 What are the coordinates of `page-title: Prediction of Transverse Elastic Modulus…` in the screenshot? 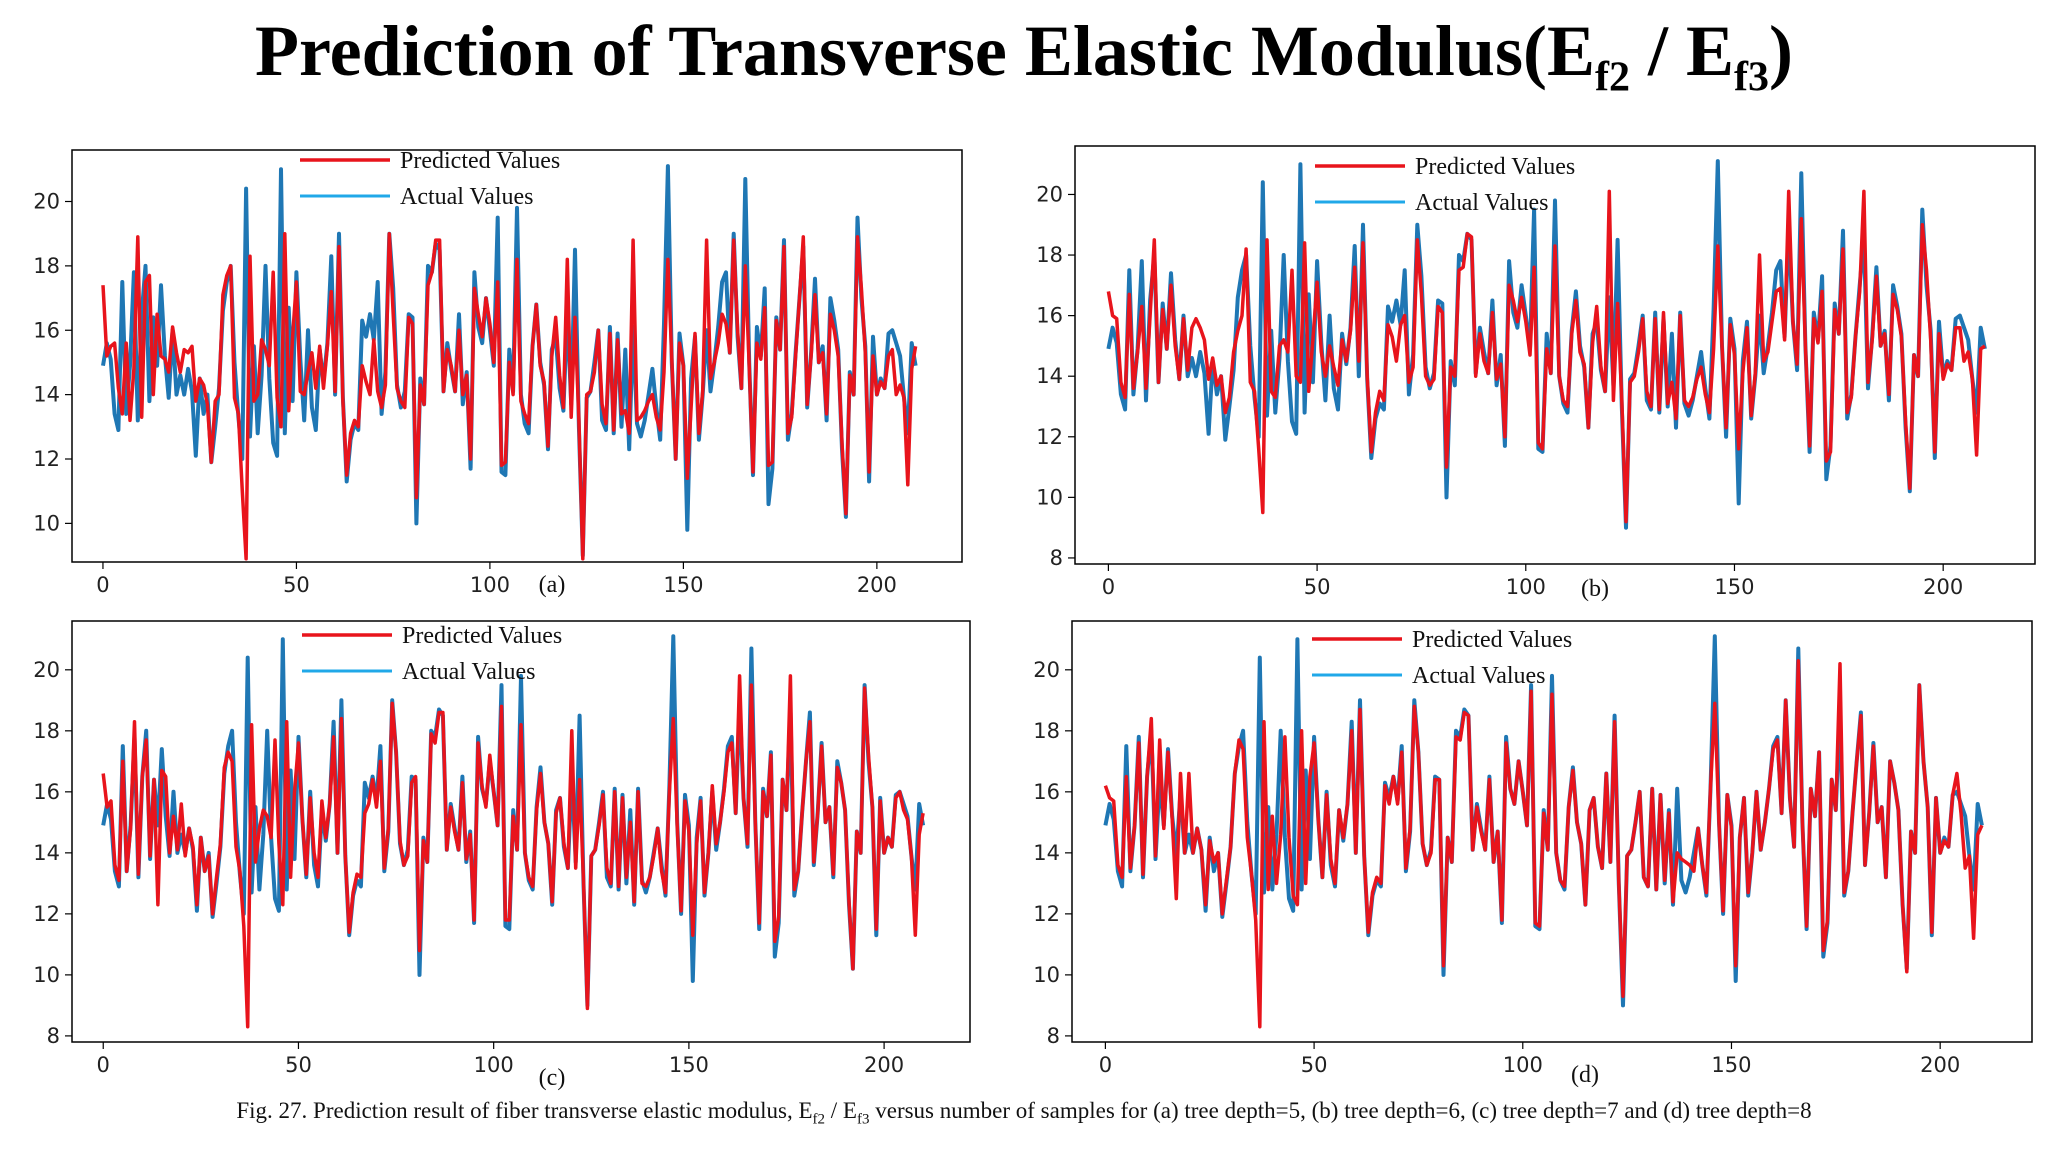 It's located at (1024, 55).